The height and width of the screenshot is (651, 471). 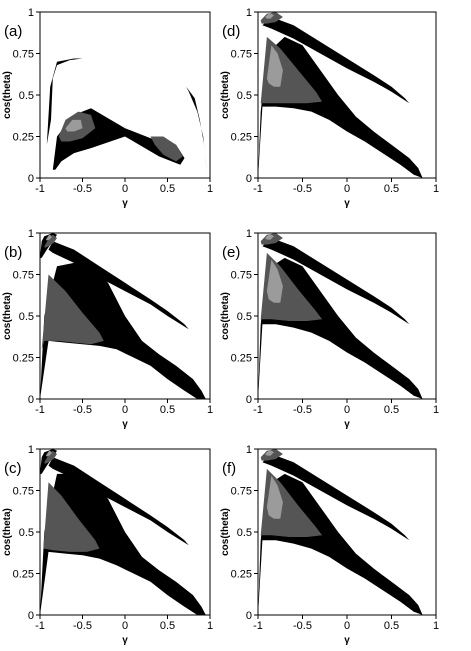 I want to click on panel-label: (b), so click(x=13, y=252).